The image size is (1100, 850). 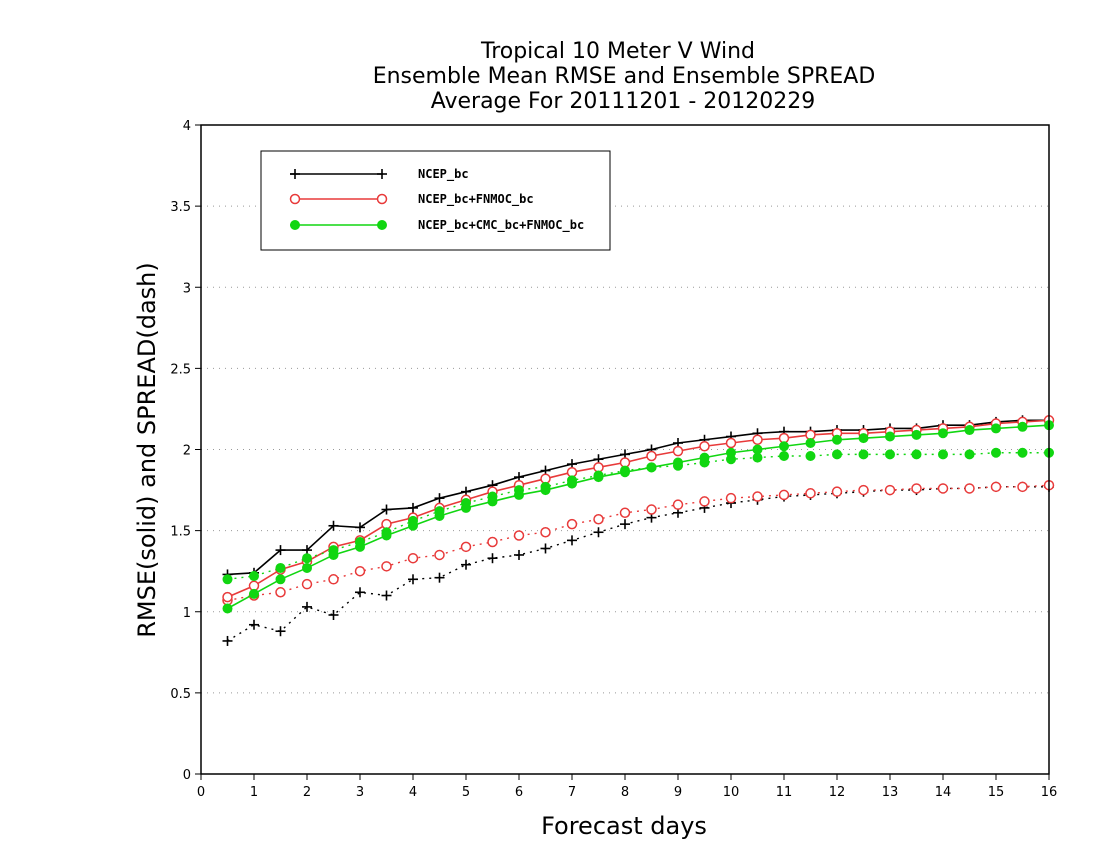 I want to click on y-tick-label-4: 2, so click(x=187, y=451).